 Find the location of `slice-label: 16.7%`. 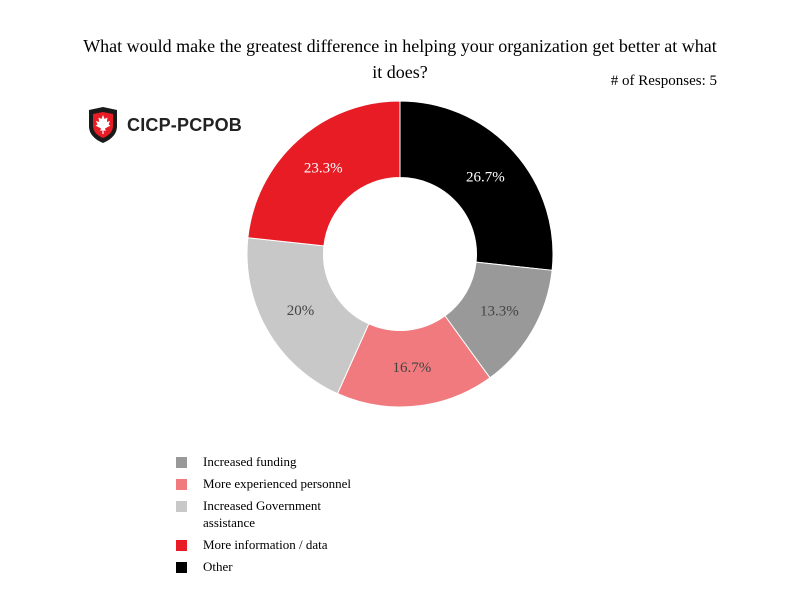

slice-label: 16.7% is located at coordinates (412, 368).